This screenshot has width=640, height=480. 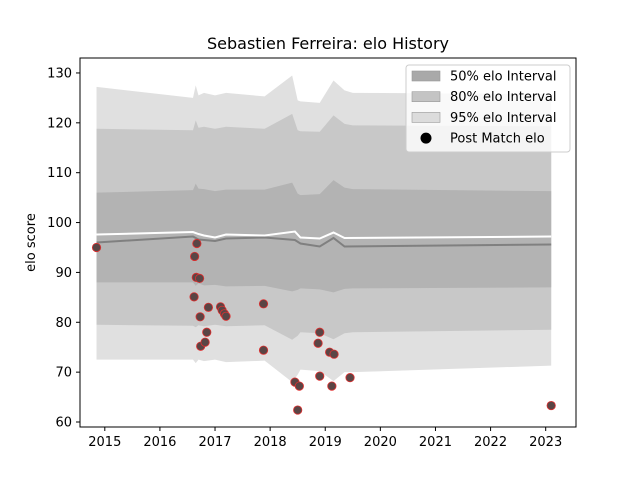 What do you see at coordinates (426, 138) in the screenshot?
I see `legend-swatch-dot` at bounding box center [426, 138].